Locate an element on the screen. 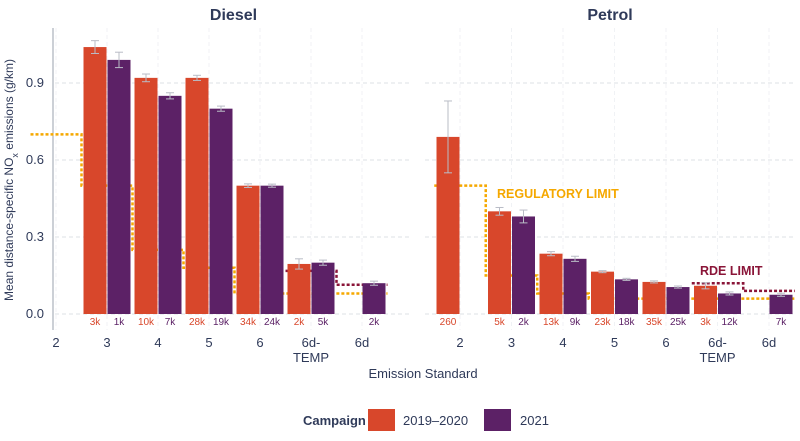 This screenshot has width=800, height=441. count-label: 10k is located at coordinates (146, 322).